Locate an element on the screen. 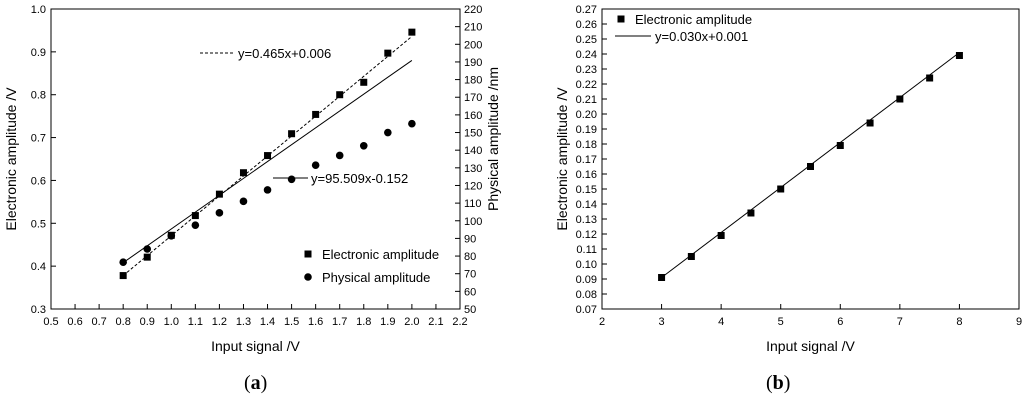  y-tick-label: 0.6 is located at coordinates (38, 181).